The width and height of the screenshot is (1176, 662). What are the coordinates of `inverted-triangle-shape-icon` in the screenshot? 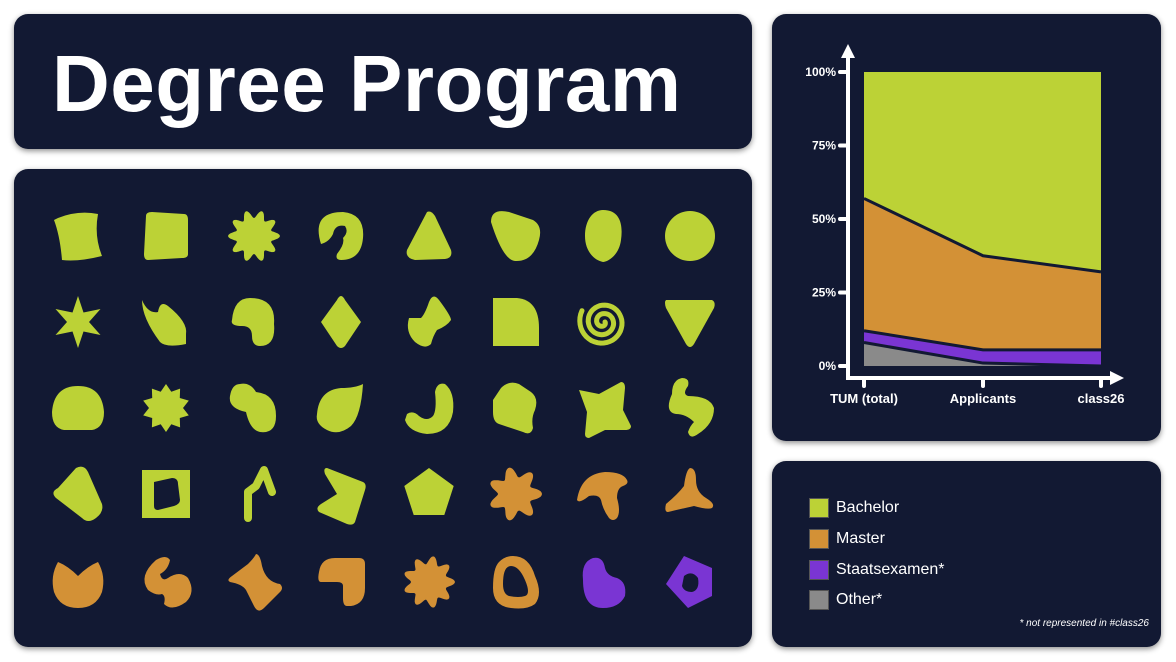 It's located at (690, 323).